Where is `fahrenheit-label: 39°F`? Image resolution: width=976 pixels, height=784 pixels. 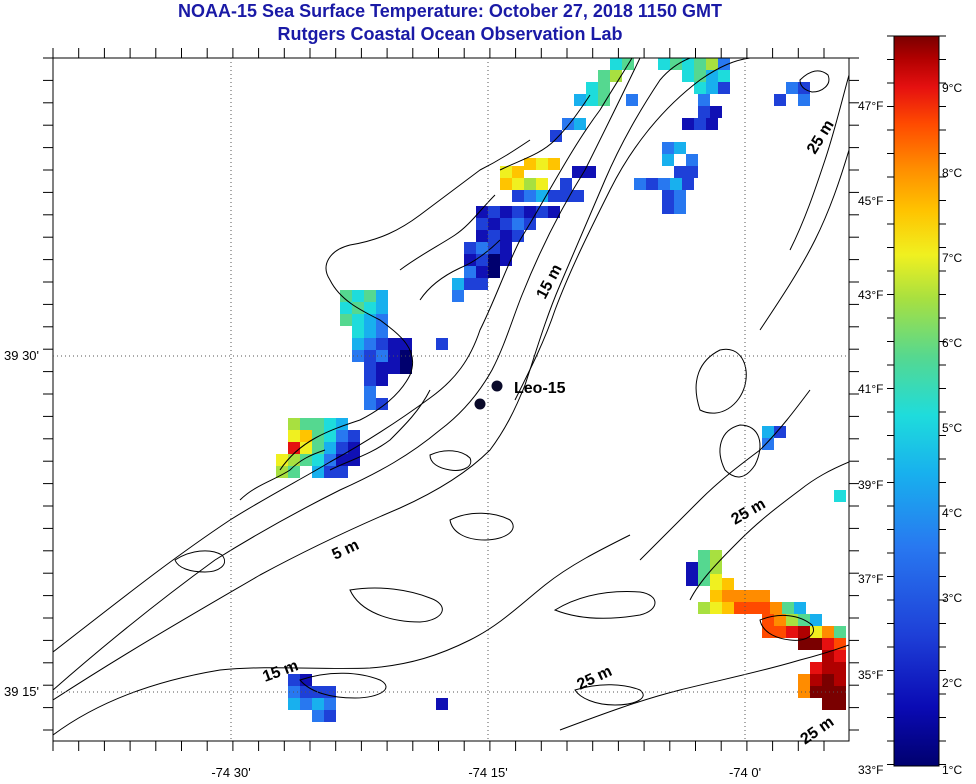 fahrenheit-label: 39°F is located at coordinates (870, 485).